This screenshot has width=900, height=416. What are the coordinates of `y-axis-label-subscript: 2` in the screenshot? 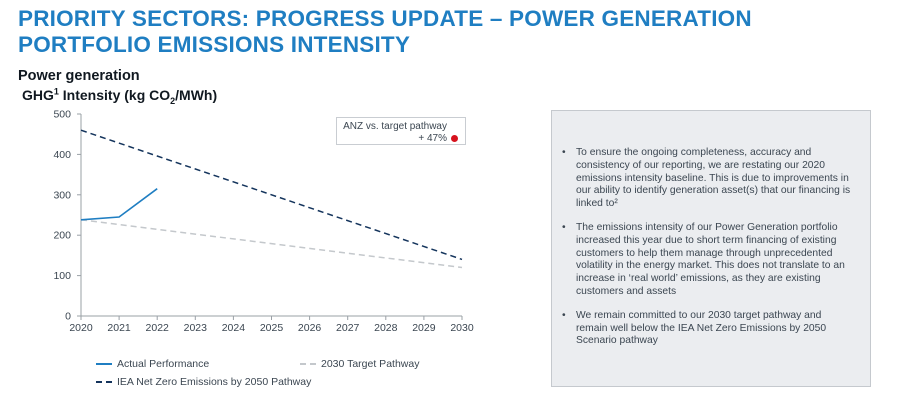 It's located at (173, 100).